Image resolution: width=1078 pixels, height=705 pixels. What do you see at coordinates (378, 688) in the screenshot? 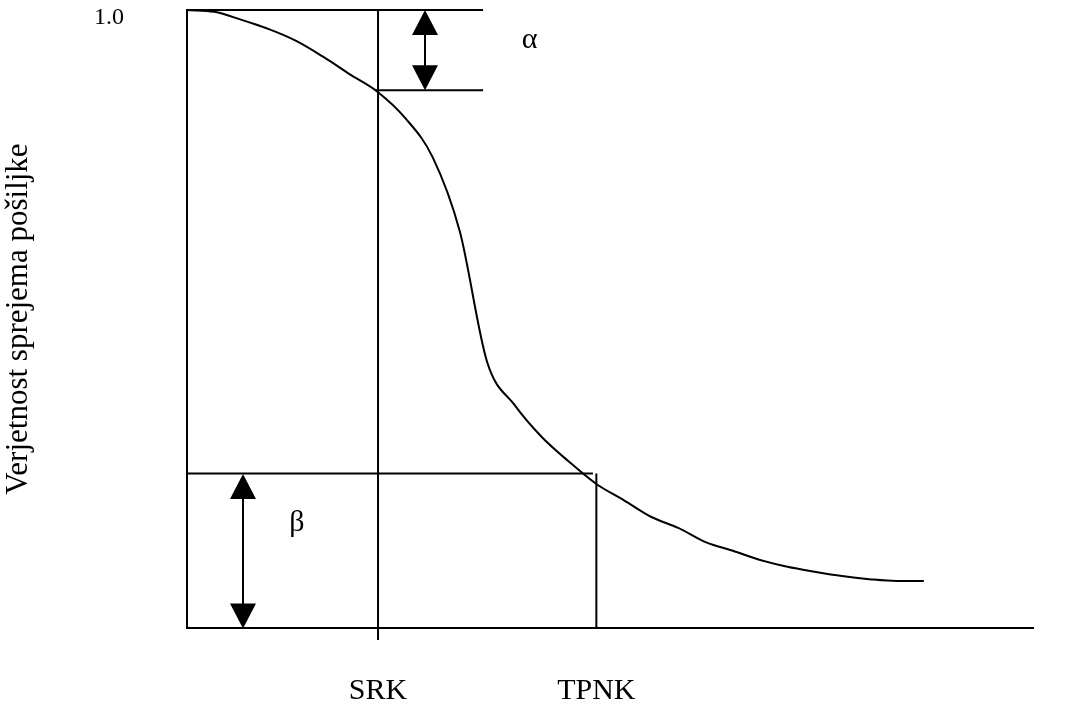
I see `x-tick-label: SRK` at bounding box center [378, 688].